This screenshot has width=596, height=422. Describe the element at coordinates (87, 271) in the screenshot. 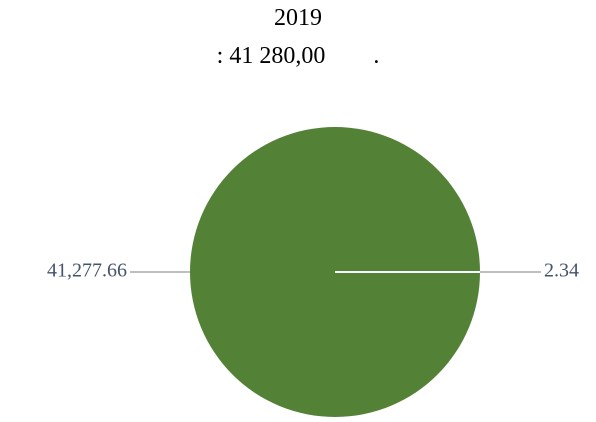

I see `data-label-0: 41,277.66` at that location.